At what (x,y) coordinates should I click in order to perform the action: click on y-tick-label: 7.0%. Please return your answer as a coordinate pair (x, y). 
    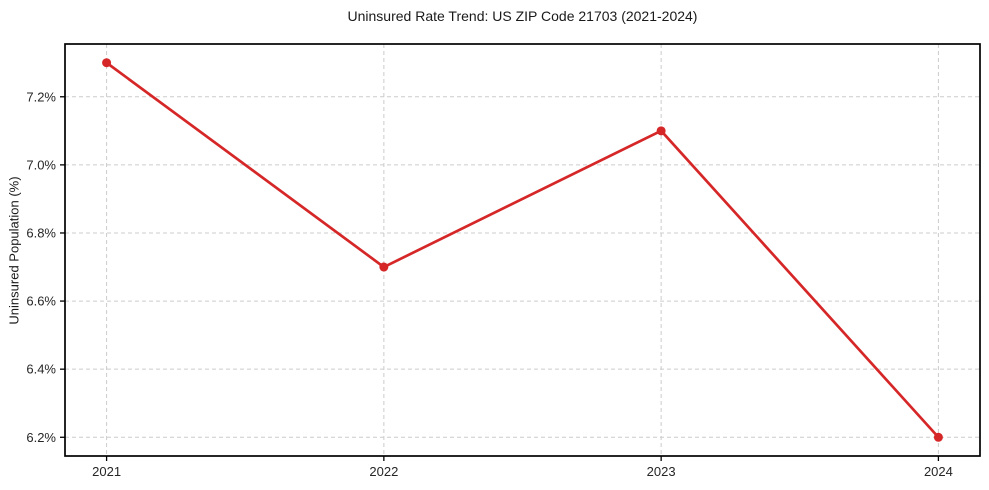
    Looking at the image, I should click on (41, 164).